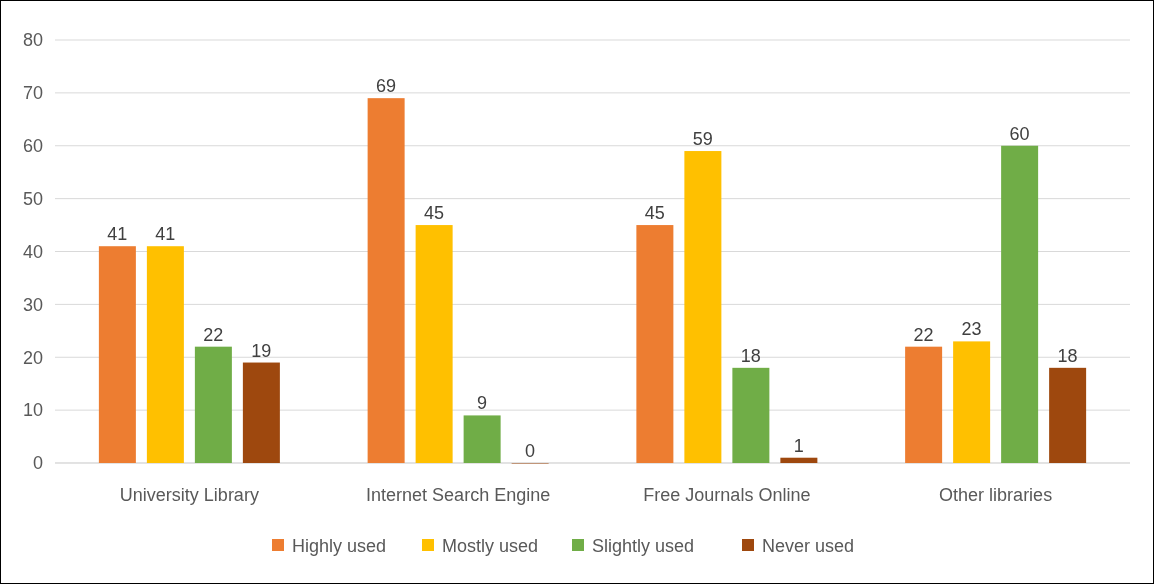  What do you see at coordinates (458, 495) in the screenshot?
I see `x-tick-label: Internet Search Engine` at bounding box center [458, 495].